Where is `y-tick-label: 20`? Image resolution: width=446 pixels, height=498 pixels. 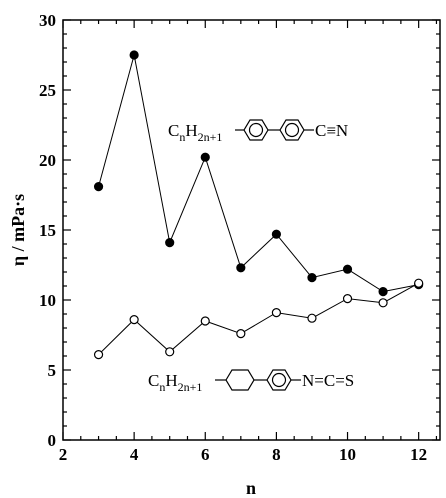
y-tick-label: 20 is located at coordinates (47, 160).